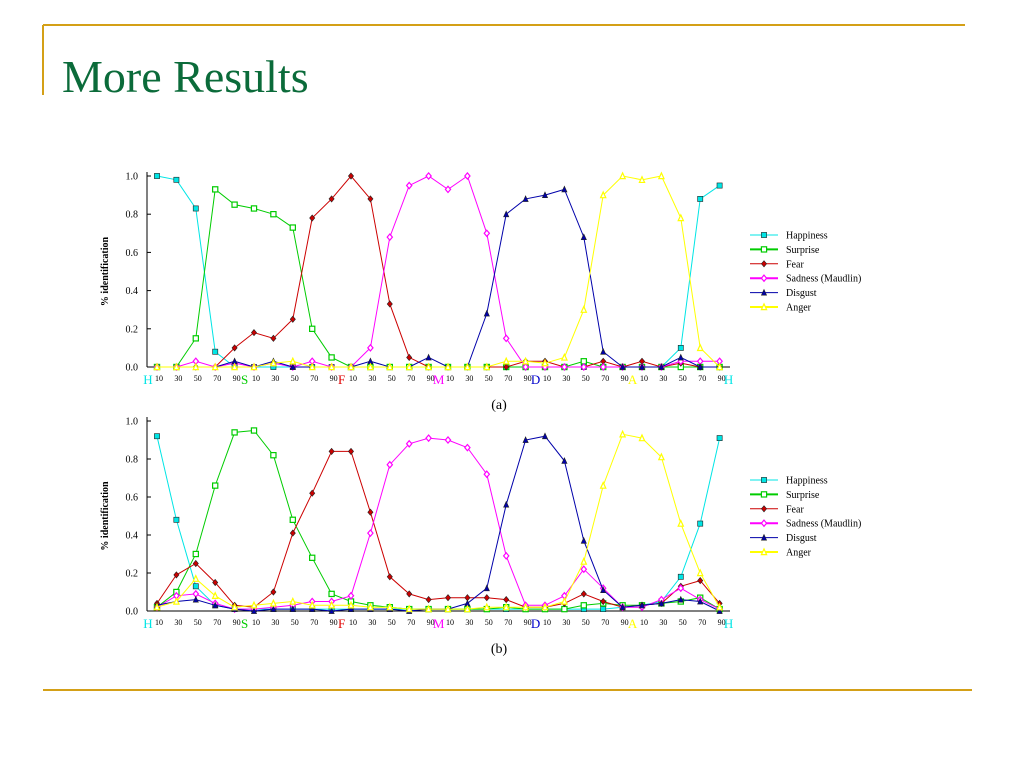 The width and height of the screenshot is (1024, 768). I want to click on y-tick-label: 0.6, so click(132, 253).